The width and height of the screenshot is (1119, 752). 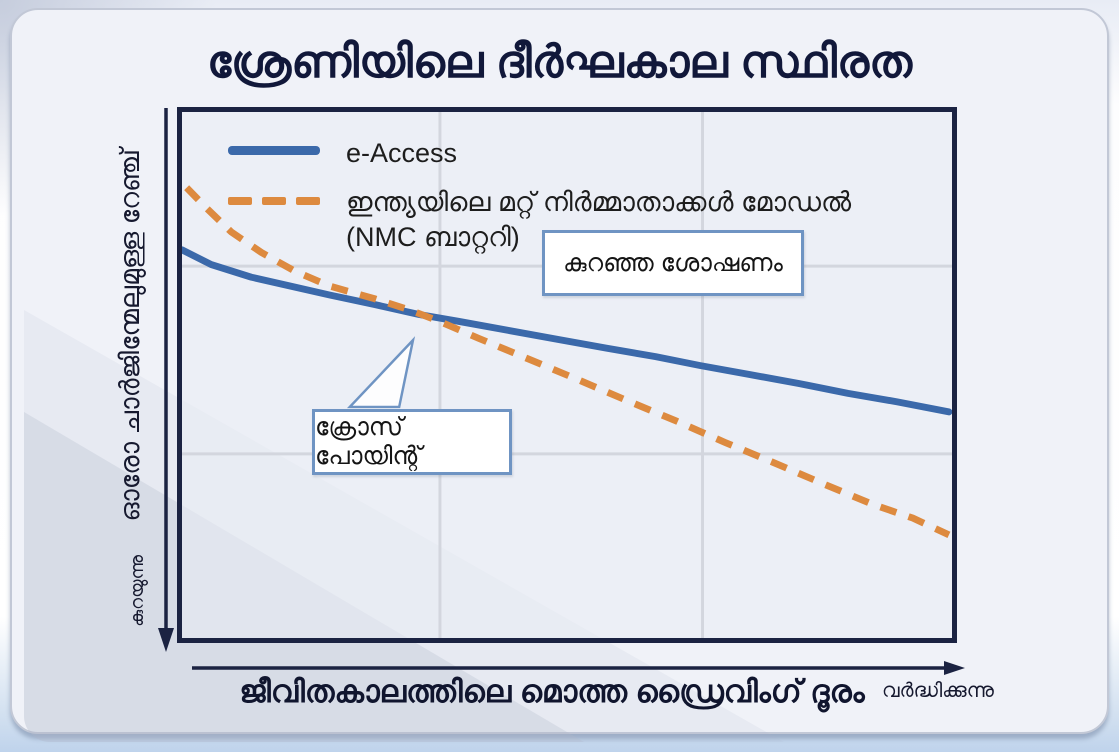 I want to click on low-degradation-text: കുറഞ്ഞ ശോഷണം, so click(x=673, y=262).